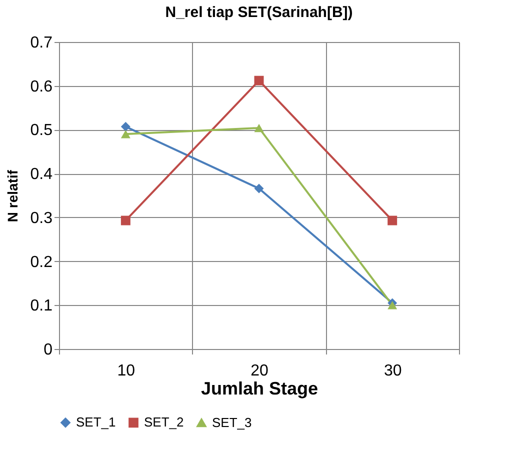 Image resolution: width=529 pixels, height=466 pixels. I want to click on y-tick-label: 0.7, so click(41, 43).